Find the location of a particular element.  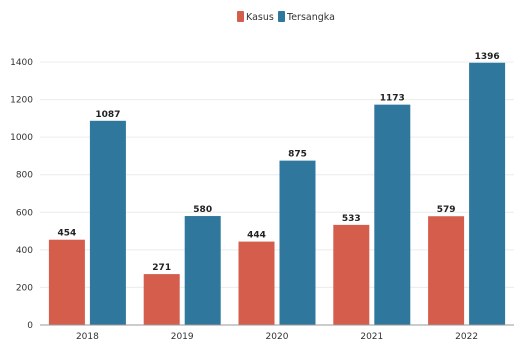

bar-kasus-2018 is located at coordinates (66, 282).